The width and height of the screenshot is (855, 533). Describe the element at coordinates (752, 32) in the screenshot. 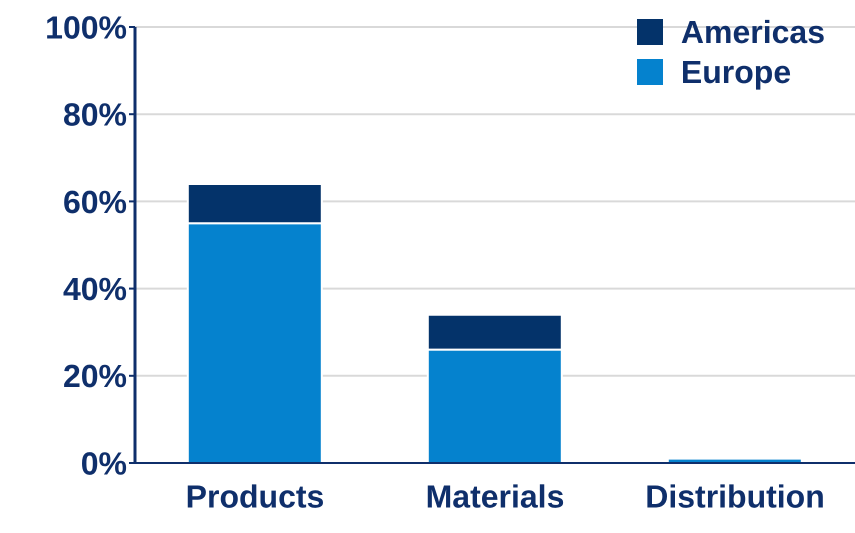

I see `legend-label: Americas` at that location.